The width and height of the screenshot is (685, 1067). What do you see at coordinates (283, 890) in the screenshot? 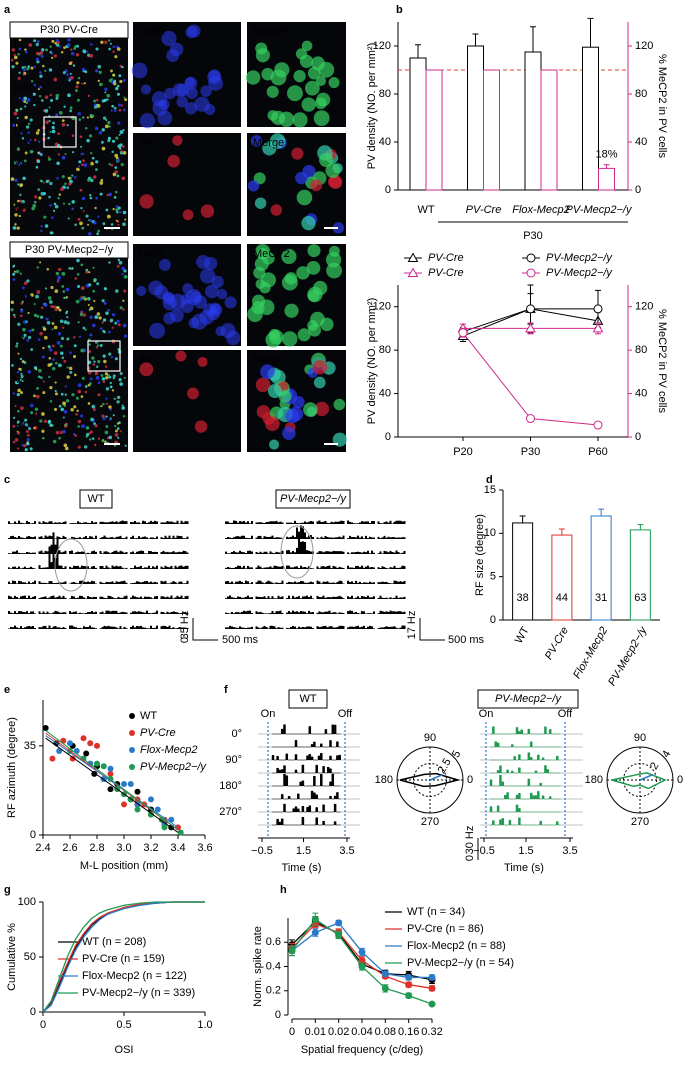
I see `panel-letter: h` at bounding box center [283, 890].